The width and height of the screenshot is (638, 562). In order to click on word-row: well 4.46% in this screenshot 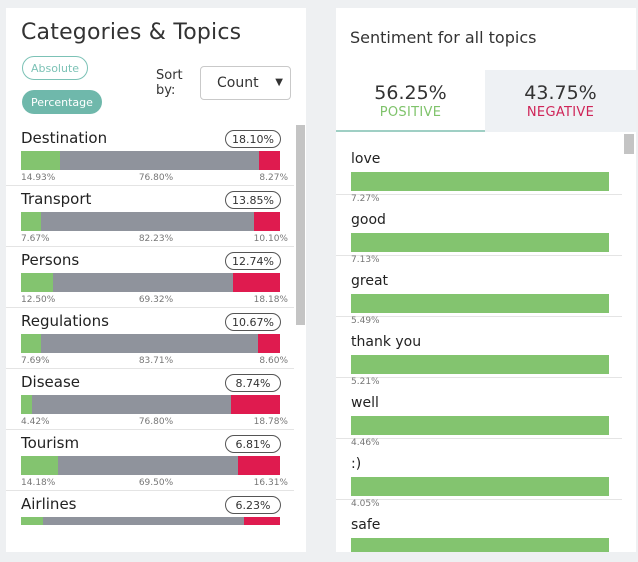, I will do `click(479, 413)`.